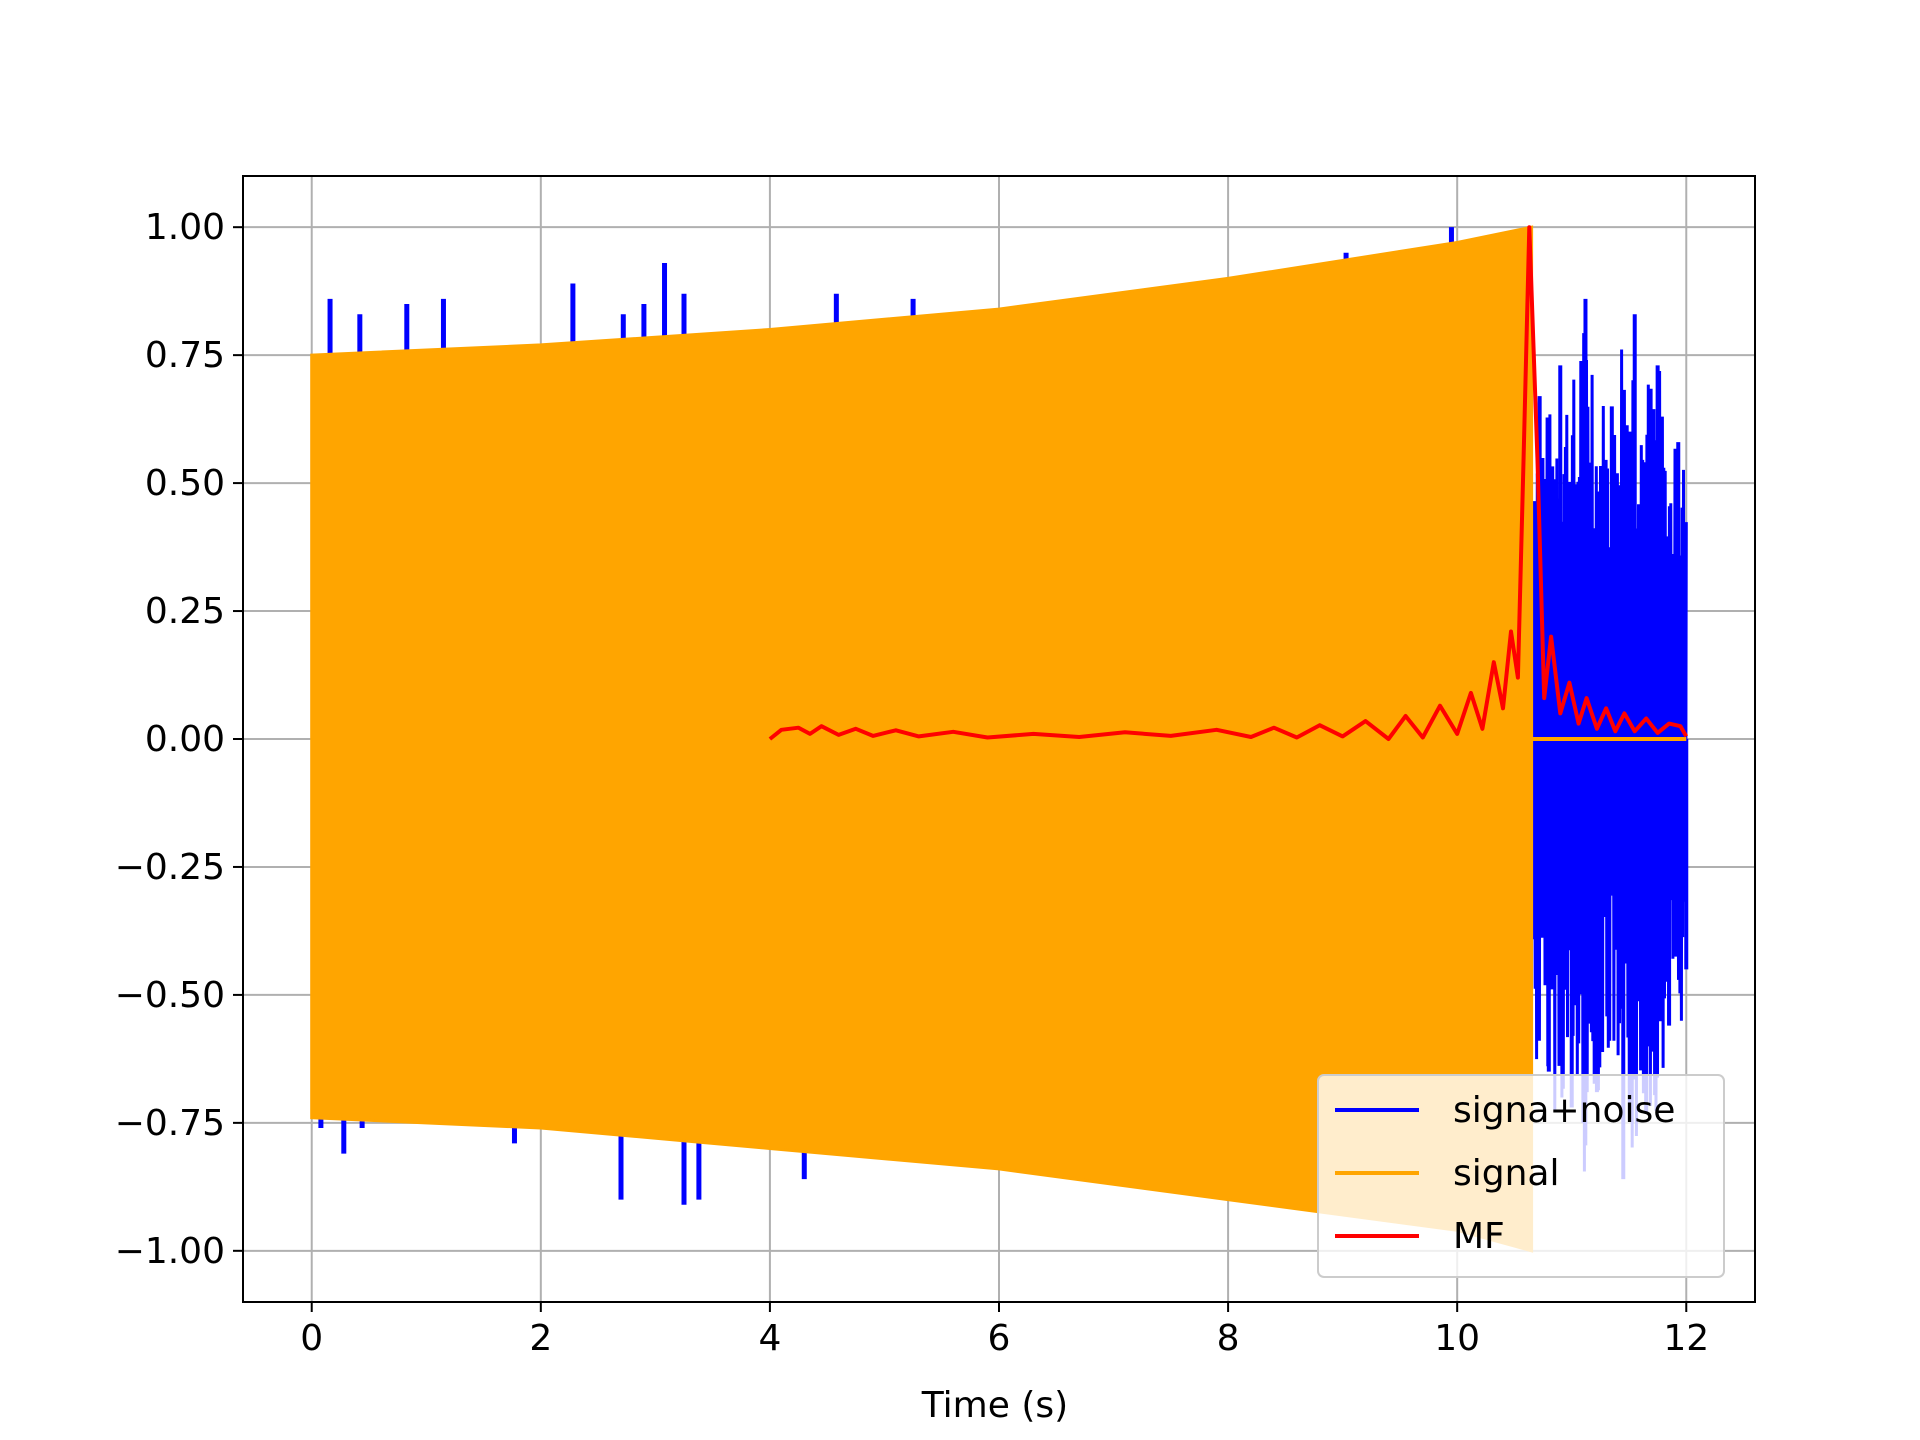 This screenshot has width=1920, height=1440. What do you see at coordinates (540, 1338) in the screenshot?
I see `x-tick-label-1: 2` at bounding box center [540, 1338].